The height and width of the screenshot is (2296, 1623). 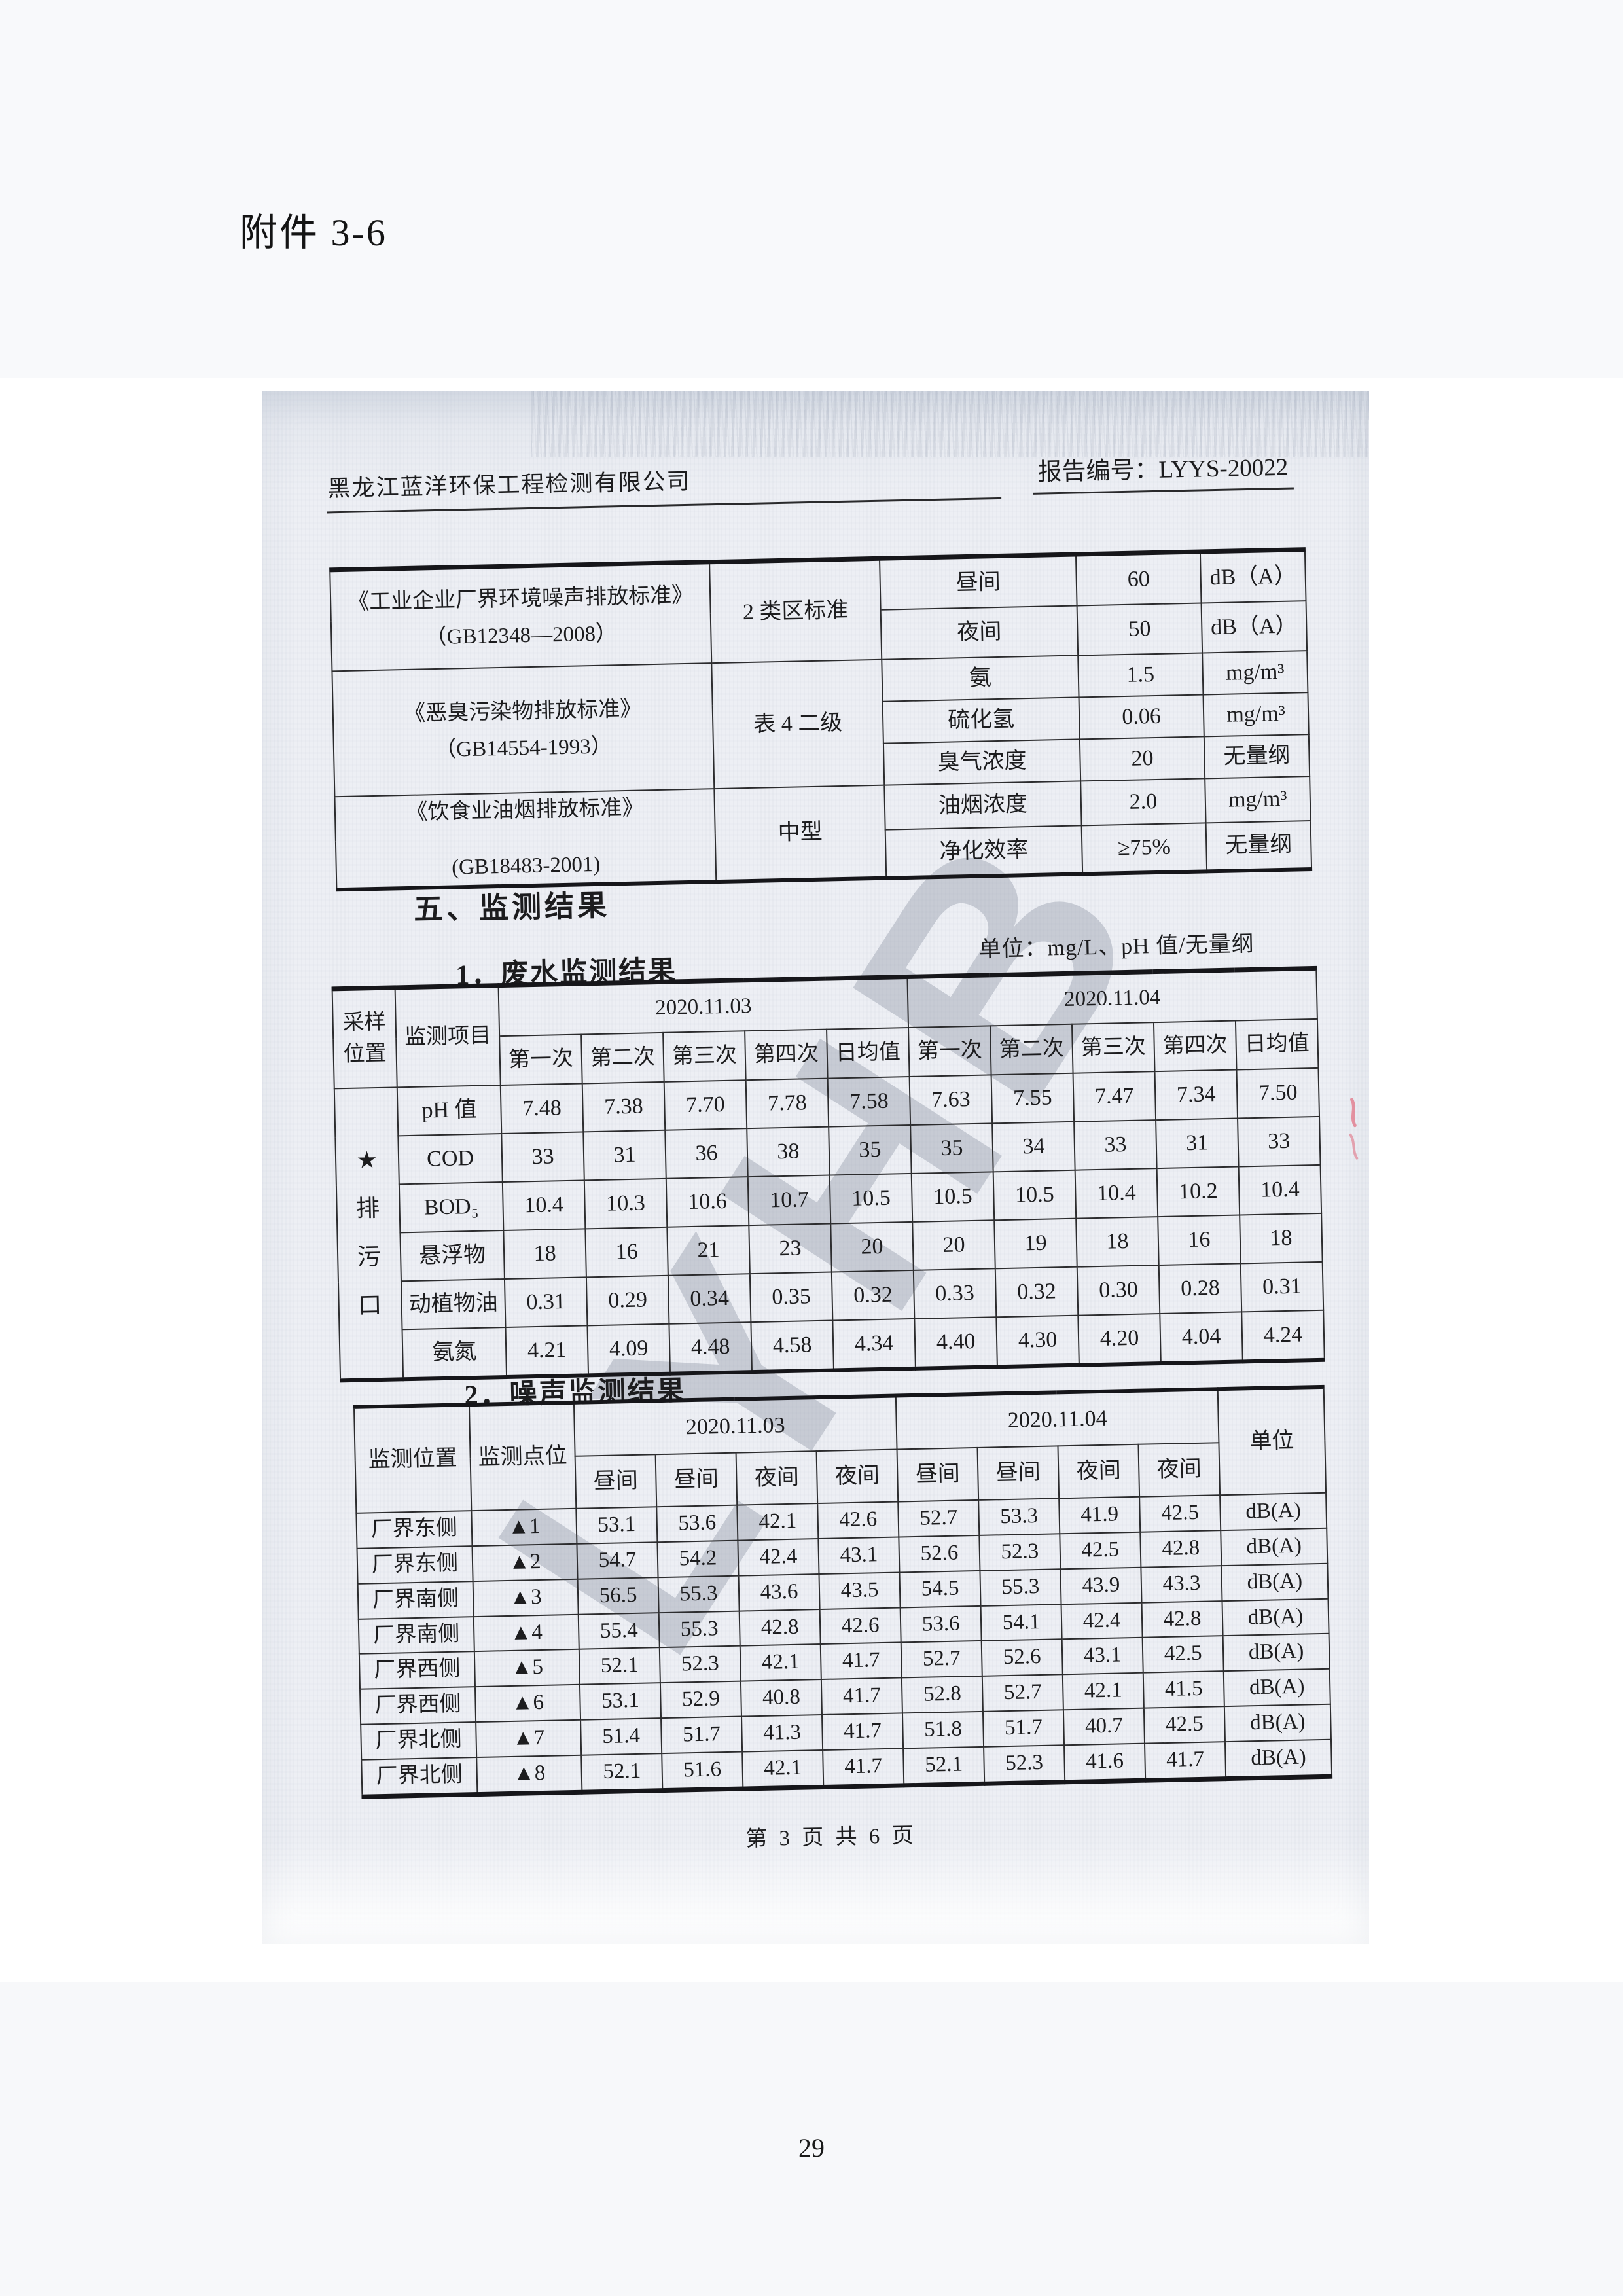 What do you see at coordinates (789, 1200) in the screenshot?
I see `table-cell: 10.7` at bounding box center [789, 1200].